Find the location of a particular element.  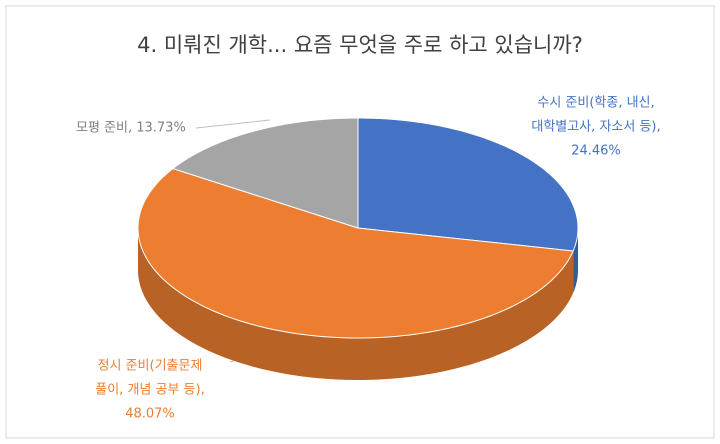

data-label: 모평 준비, 13.73% is located at coordinates (131, 128).